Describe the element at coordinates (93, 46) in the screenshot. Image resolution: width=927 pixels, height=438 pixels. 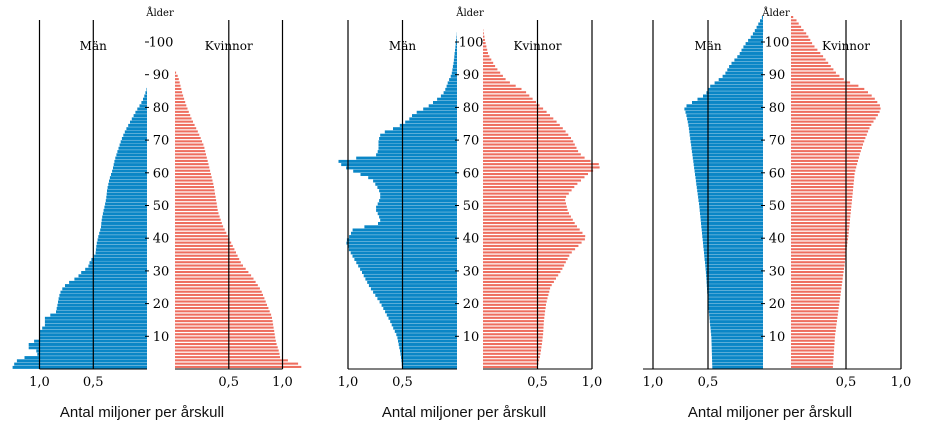
I see `male-label: Män` at that location.